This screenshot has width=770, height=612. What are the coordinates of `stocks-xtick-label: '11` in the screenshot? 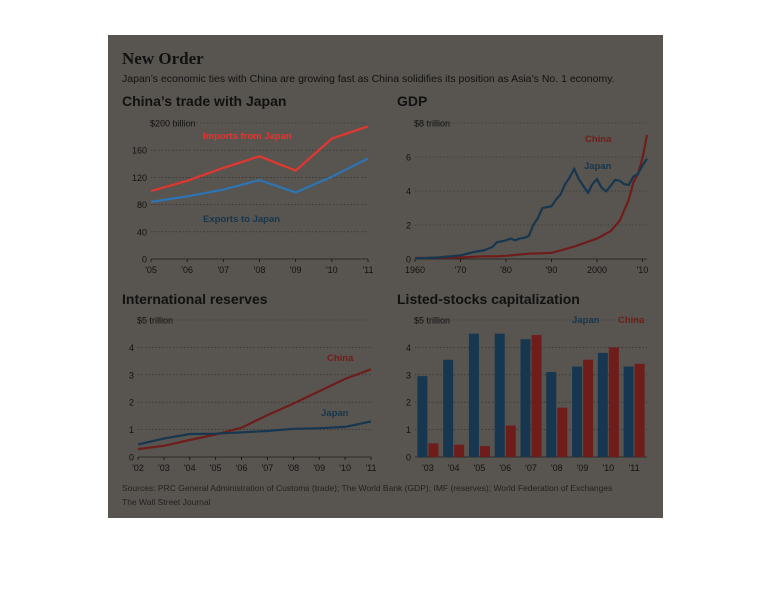 It's located at (634, 468).